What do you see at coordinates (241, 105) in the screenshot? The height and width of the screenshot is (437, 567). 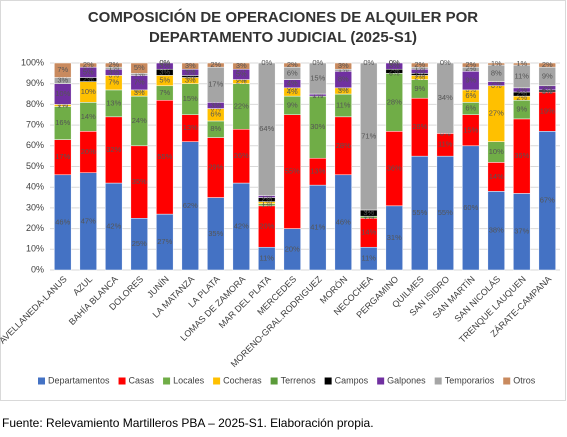 I see `data-label: 22%` at bounding box center [241, 105].